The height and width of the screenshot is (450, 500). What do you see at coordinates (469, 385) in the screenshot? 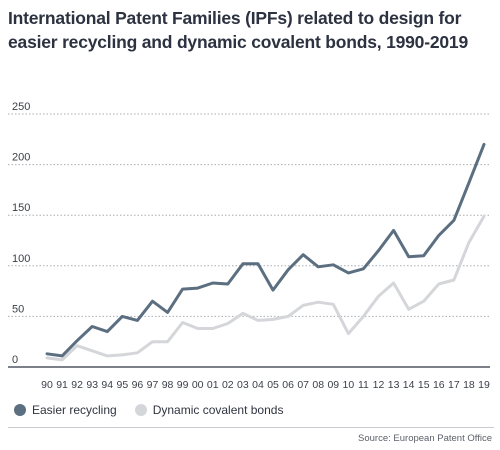
I see `x-tick-label-18: 18` at bounding box center [469, 385].